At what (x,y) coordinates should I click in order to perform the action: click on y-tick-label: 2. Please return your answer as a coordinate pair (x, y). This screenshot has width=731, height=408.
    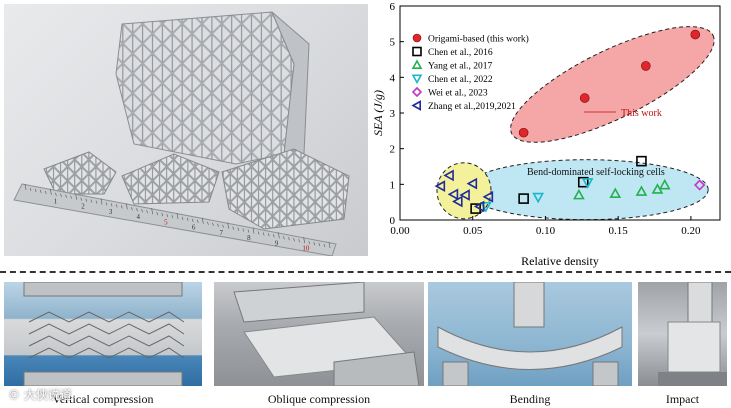
    Looking at the image, I should click on (393, 150).